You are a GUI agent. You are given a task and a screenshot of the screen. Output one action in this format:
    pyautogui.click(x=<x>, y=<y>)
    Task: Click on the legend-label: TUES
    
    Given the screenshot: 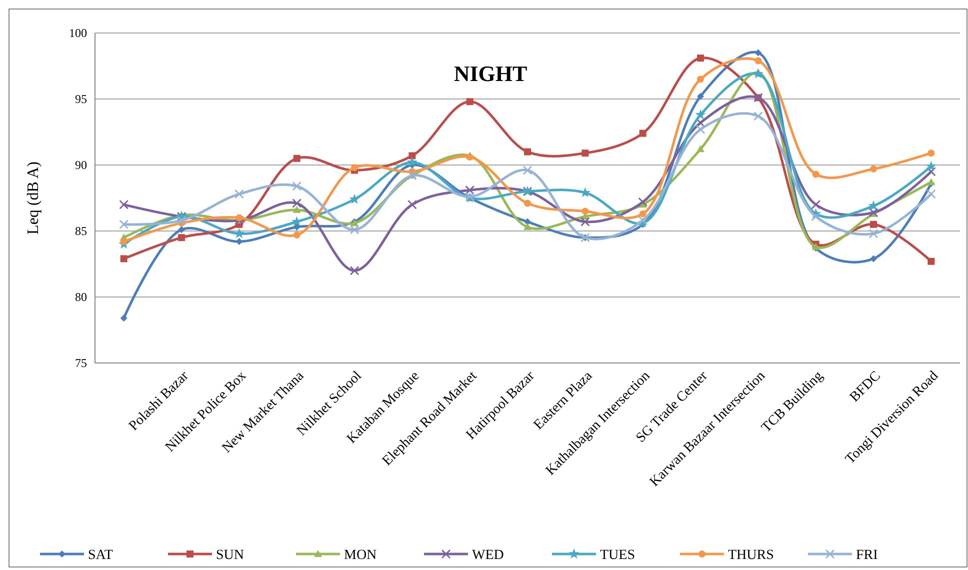 What is the action you would take?
    pyautogui.click(x=617, y=555)
    